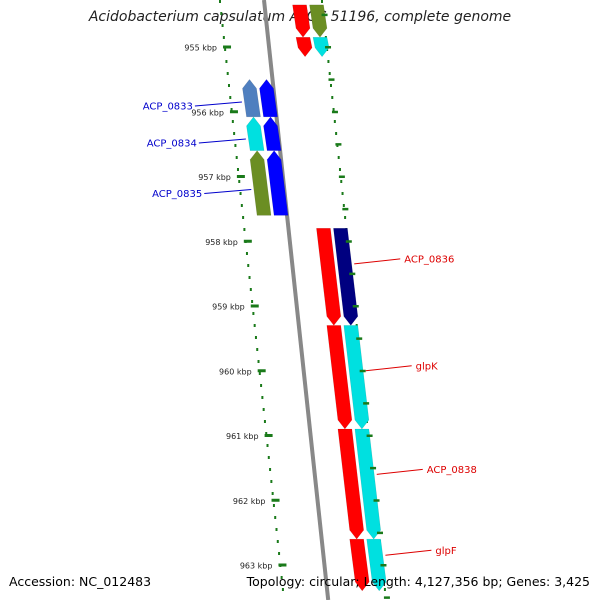  I want to click on glpf-outer-arrow, so click(359, 565).